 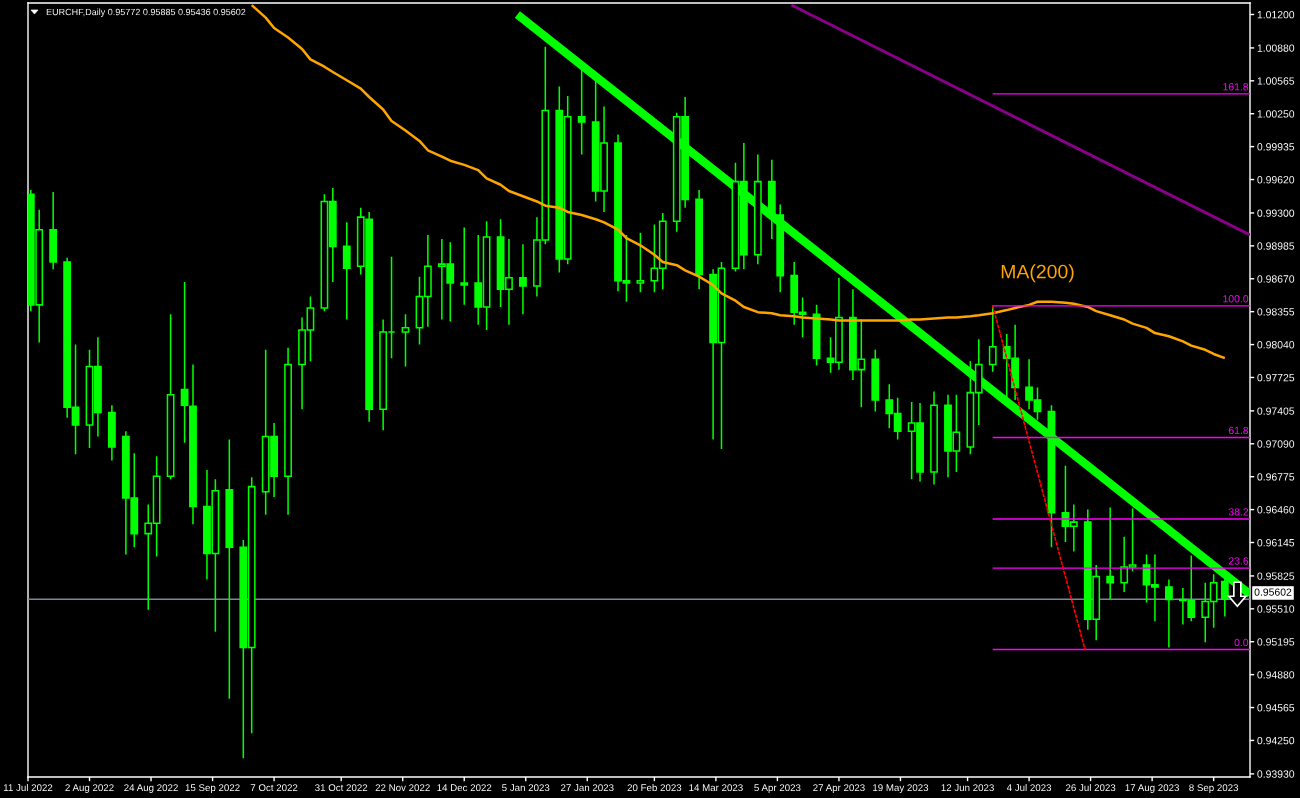 What do you see at coordinates (274, 788) in the screenshot?
I see `x-tick-label: 7 Oct 2022` at bounding box center [274, 788].